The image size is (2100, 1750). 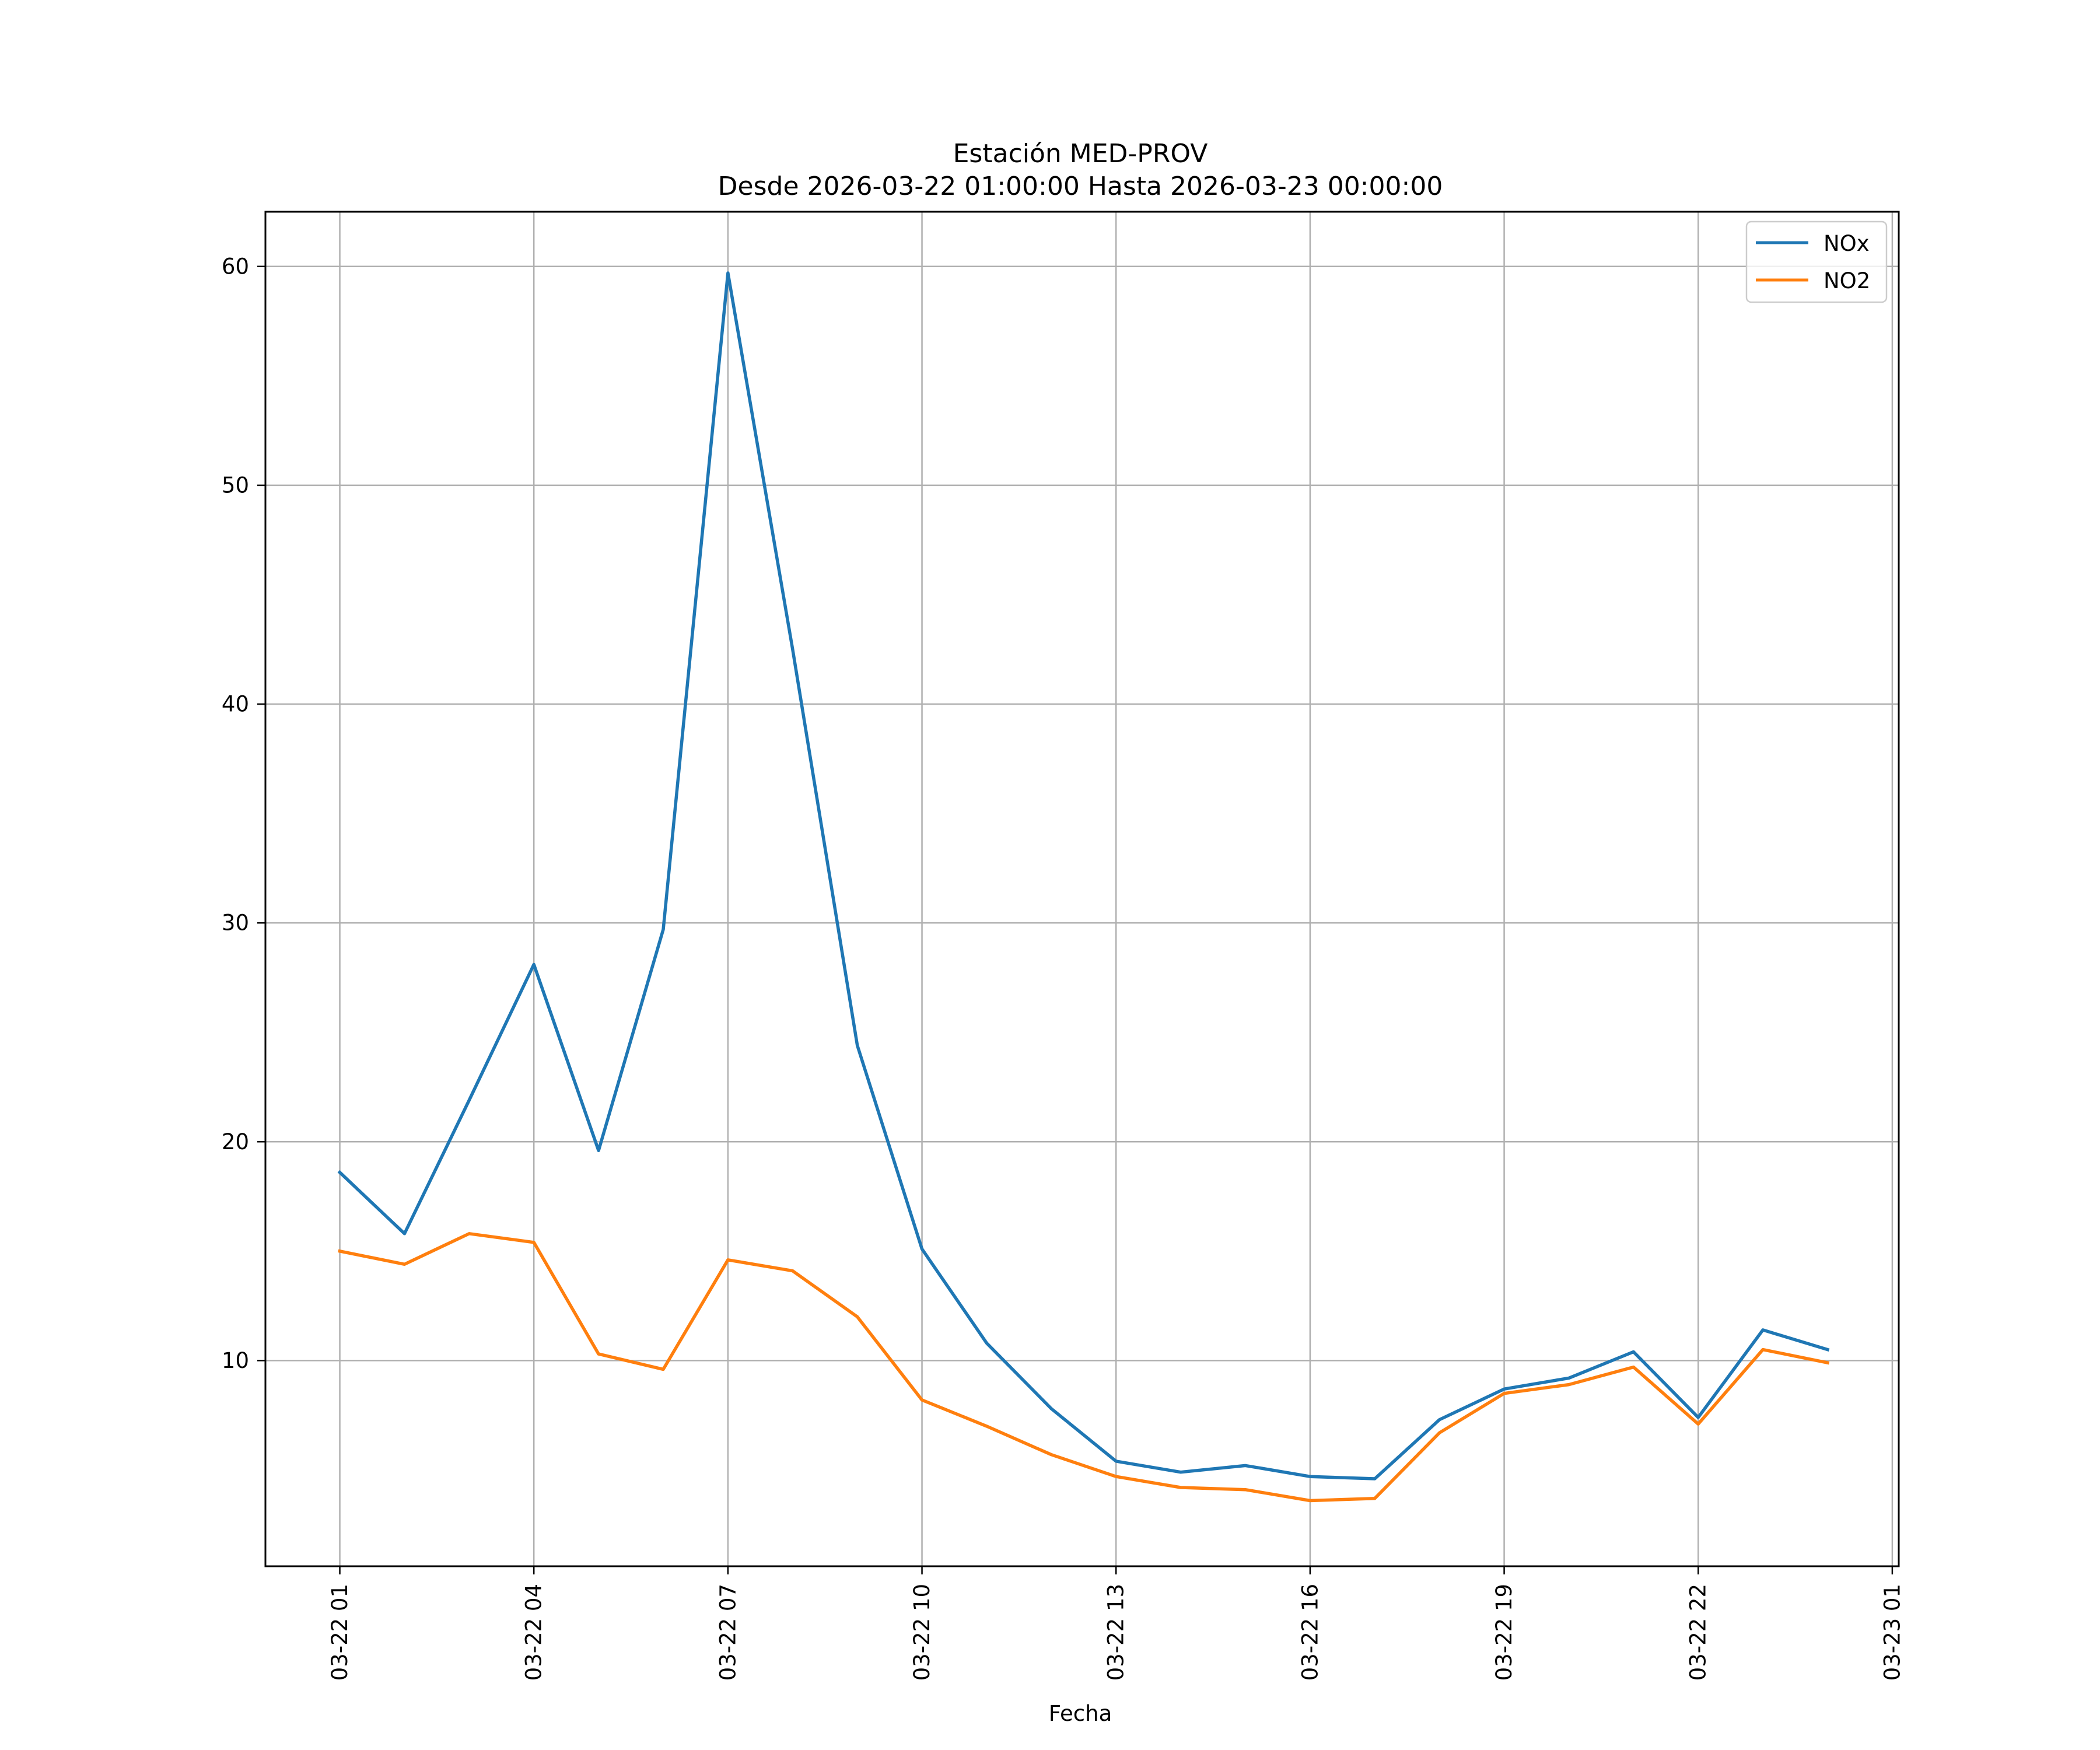 I want to click on x-tick-label: 03-22 19, so click(x=1504, y=1632).